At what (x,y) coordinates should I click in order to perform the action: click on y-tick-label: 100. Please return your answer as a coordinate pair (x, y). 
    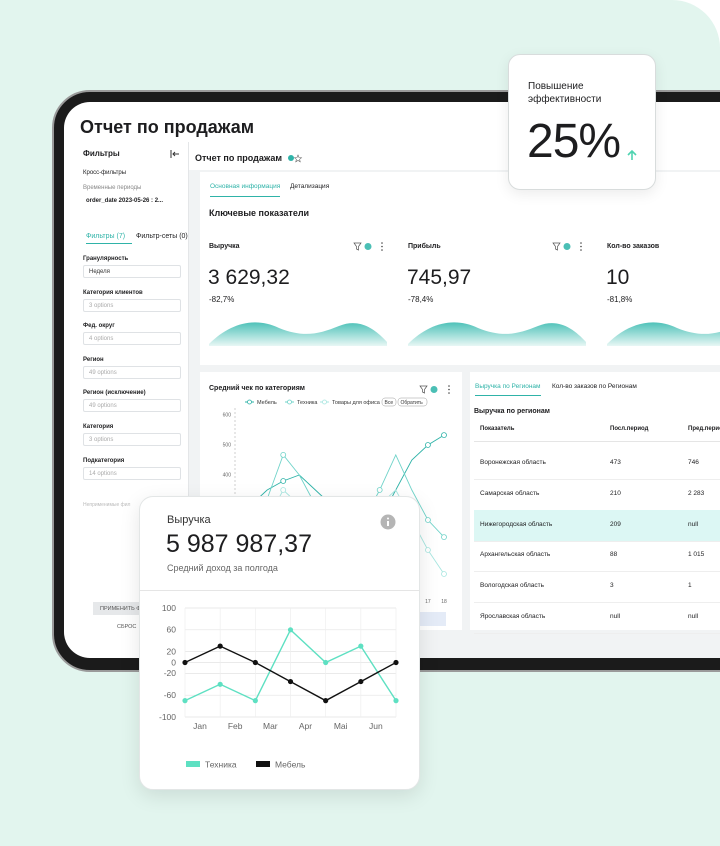
    Looking at the image, I should click on (169, 608).